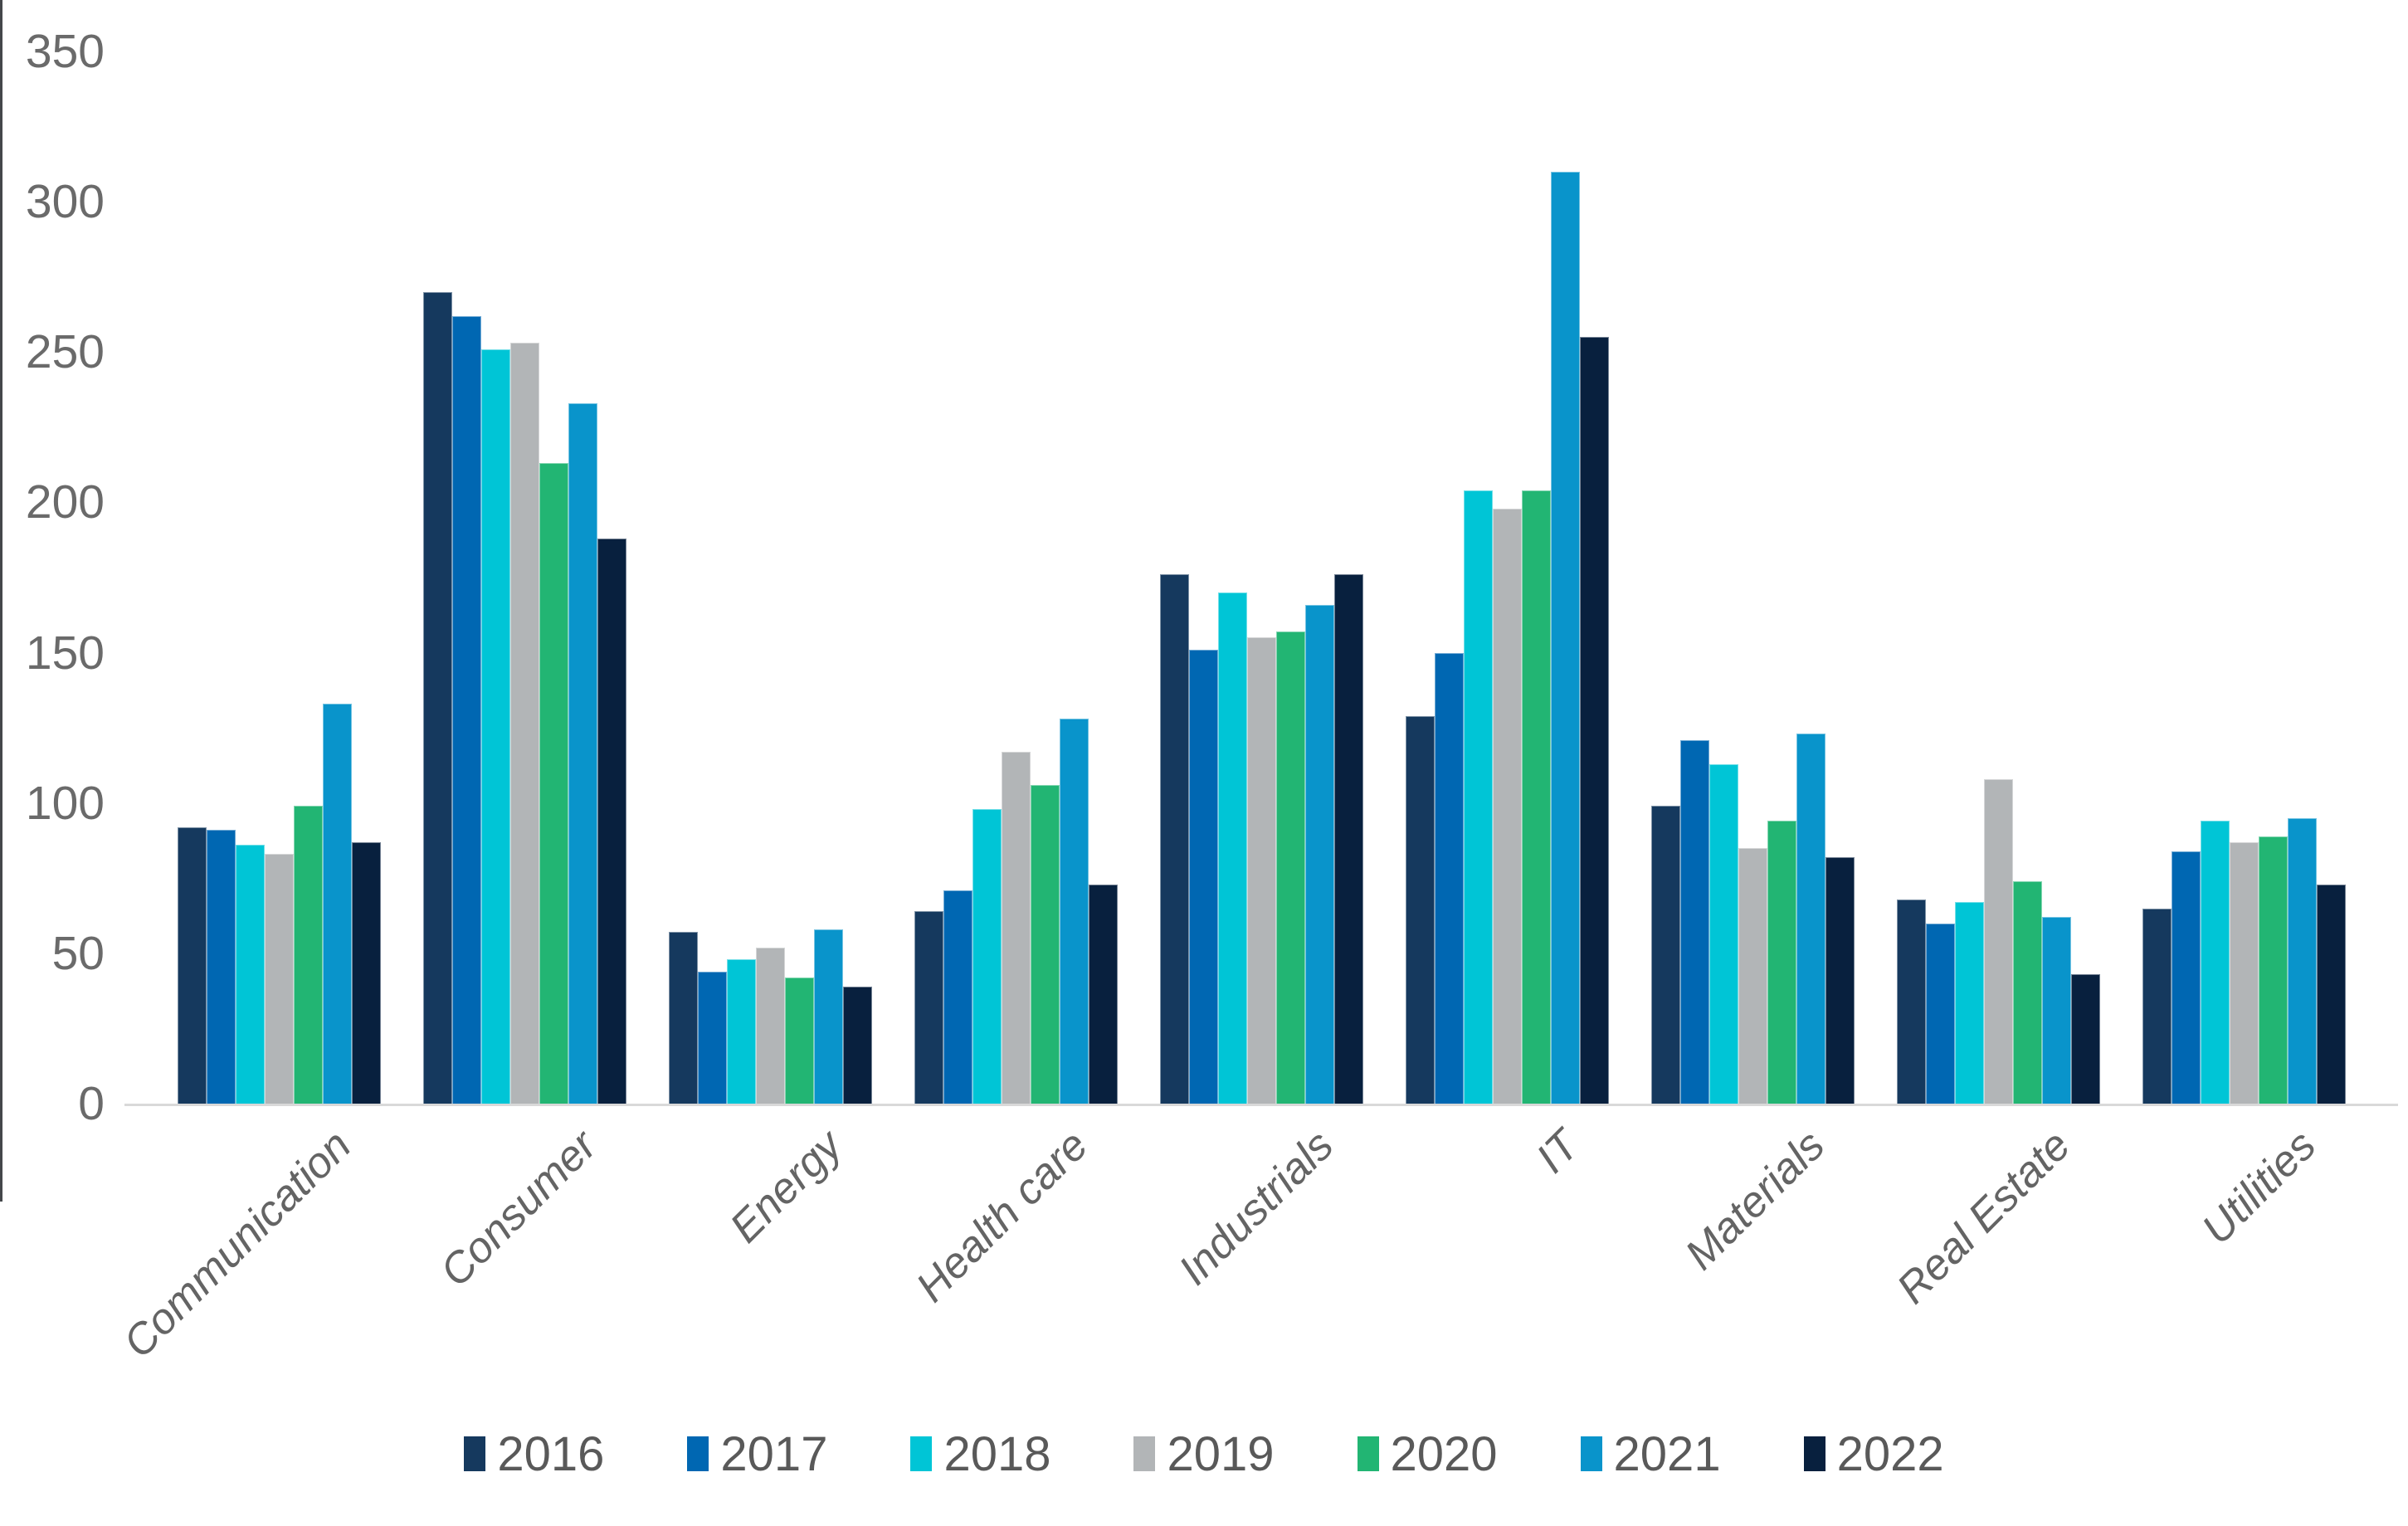 Image resolution: width=2408 pixels, height=1526 pixels. I want to click on bar-2022-health-care, so click(1103, 994).